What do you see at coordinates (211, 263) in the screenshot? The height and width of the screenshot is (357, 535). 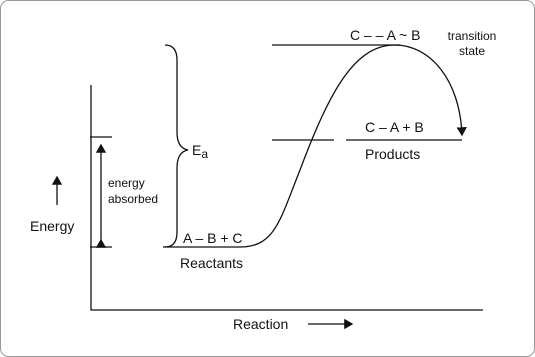 I see `reactants-label: Reactants` at bounding box center [211, 263].